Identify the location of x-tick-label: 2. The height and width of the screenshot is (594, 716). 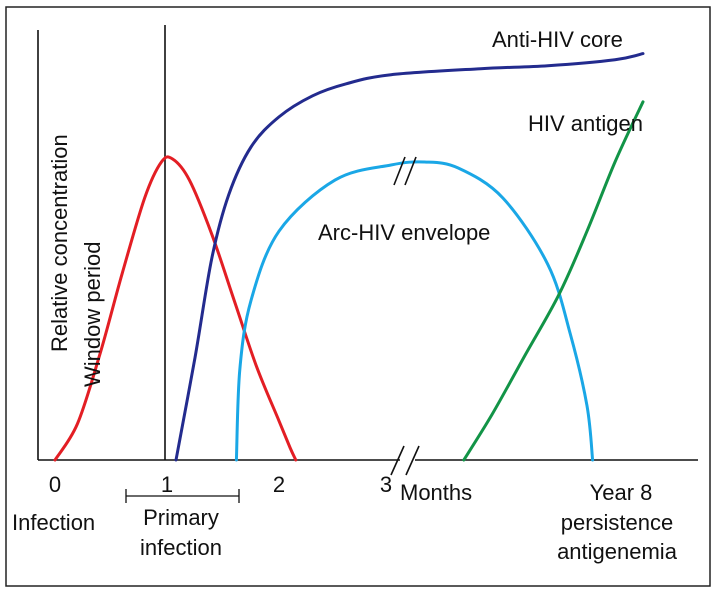
(279, 484).